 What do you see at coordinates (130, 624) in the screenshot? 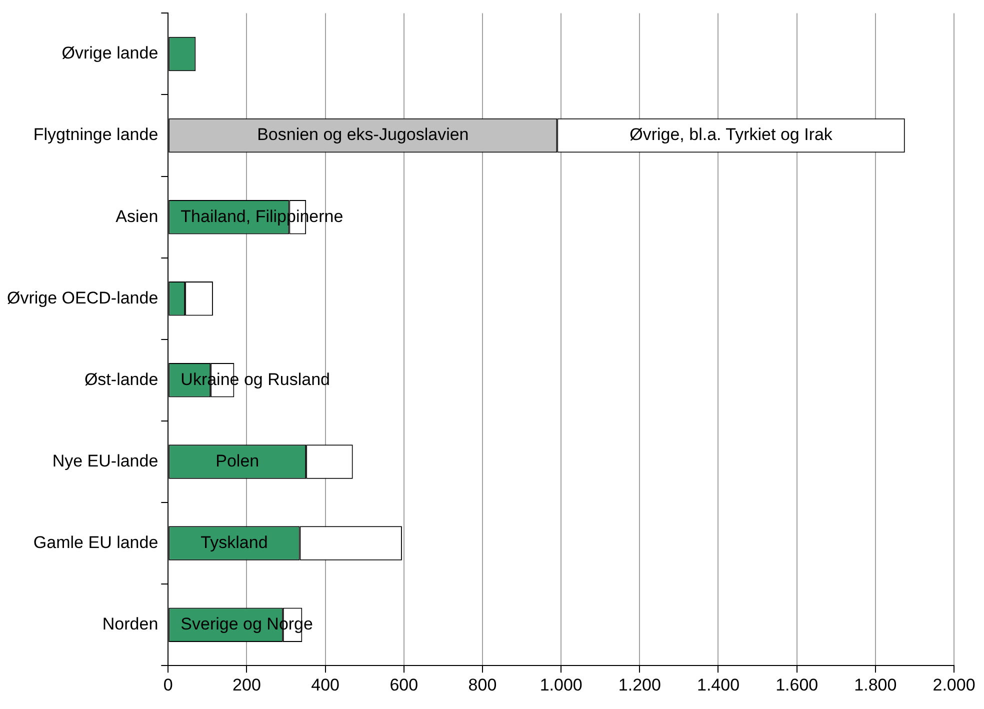
I see `y-tick-label: Norden` at bounding box center [130, 624].